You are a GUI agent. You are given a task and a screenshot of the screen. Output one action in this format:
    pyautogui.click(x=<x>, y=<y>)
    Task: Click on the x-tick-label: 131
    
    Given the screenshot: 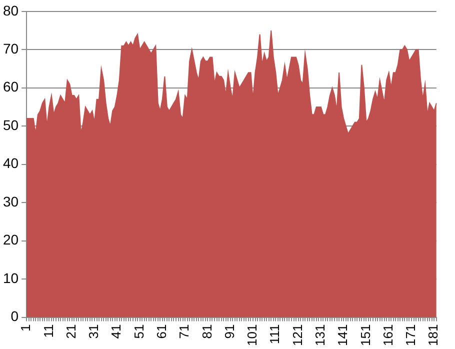 What is the action you would take?
    pyautogui.click(x=320, y=335)
    